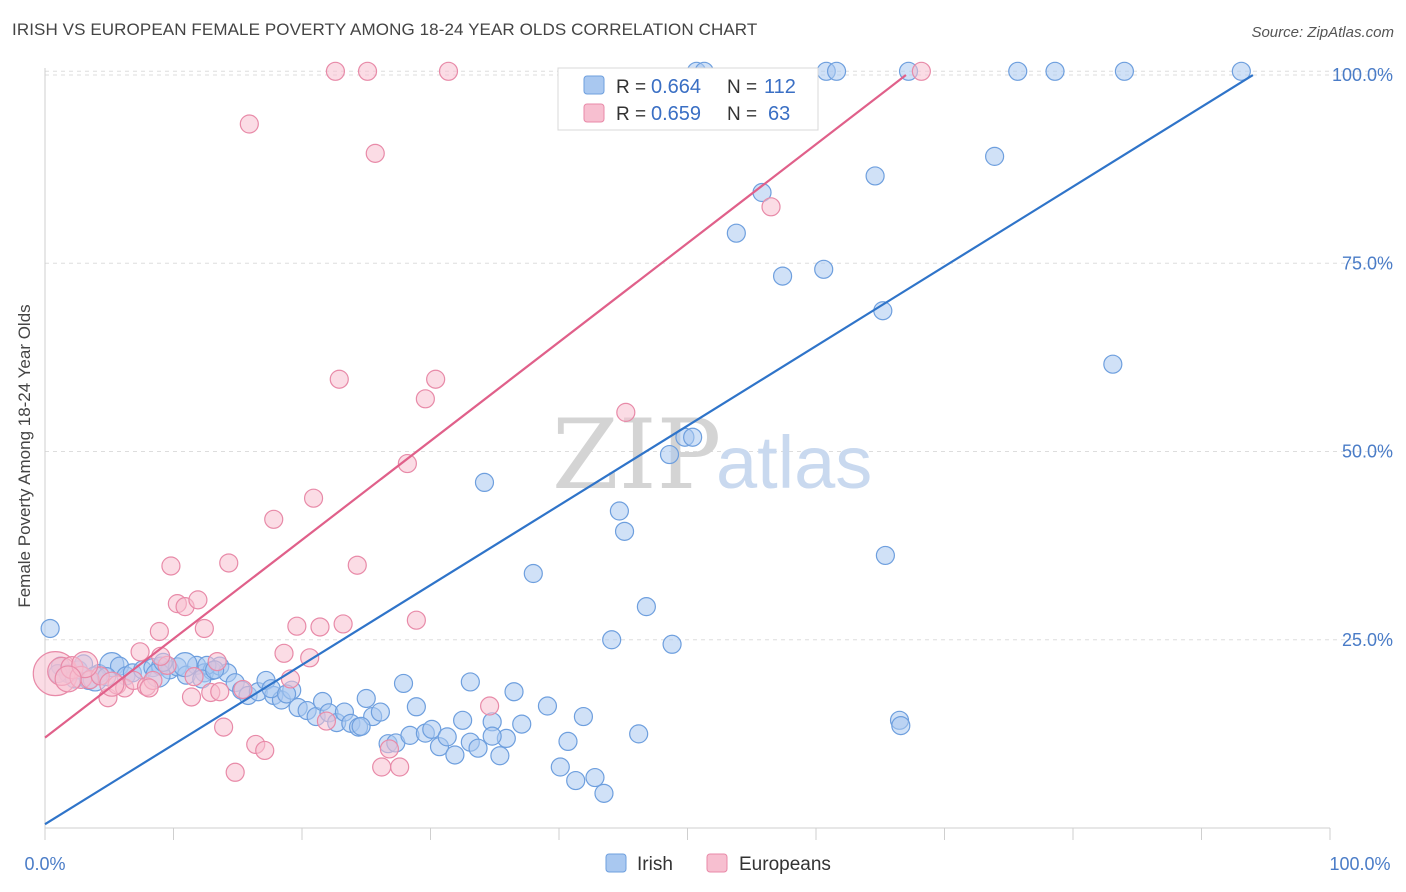 The image size is (1406, 892). What do you see at coordinates (742, 87) in the screenshot?
I see `legend-irish-n-label: N =` at bounding box center [742, 87].